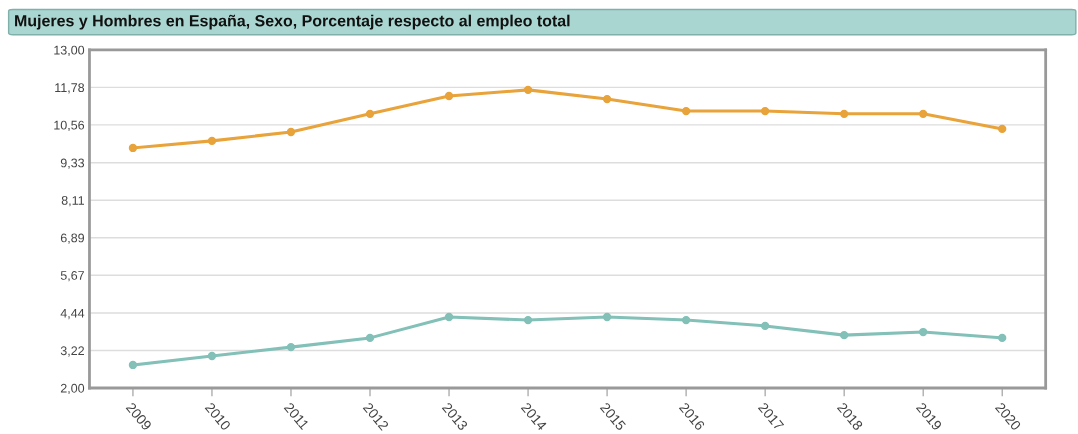  Describe the element at coordinates (72, 276) in the screenshot. I see `y-tick-label: 5,67` at that location.